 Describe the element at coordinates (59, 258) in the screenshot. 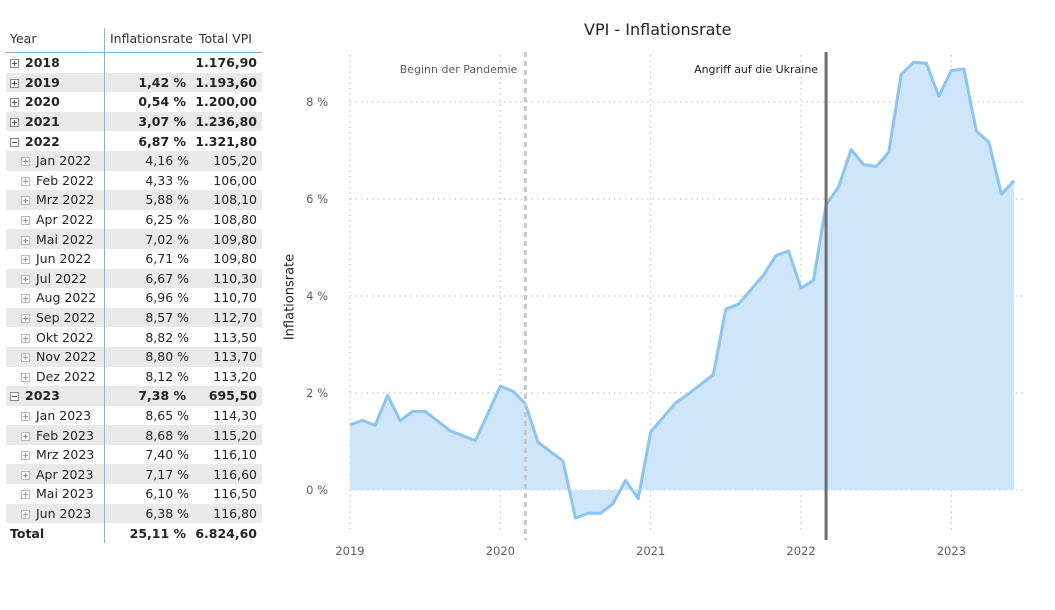

I see `row-label-cell: Jun 2022` at that location.